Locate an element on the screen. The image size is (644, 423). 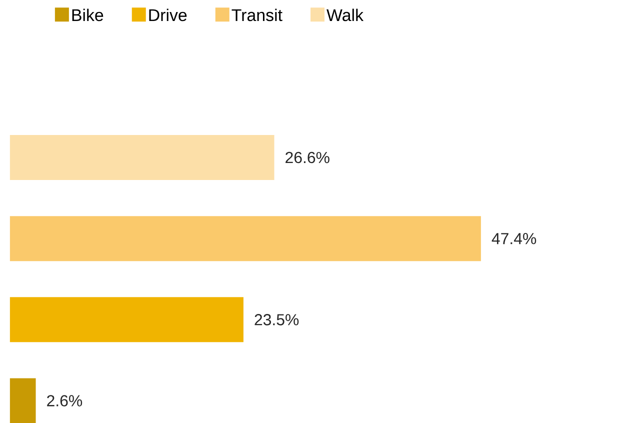
legend-label: Transit is located at coordinates (257, 15).